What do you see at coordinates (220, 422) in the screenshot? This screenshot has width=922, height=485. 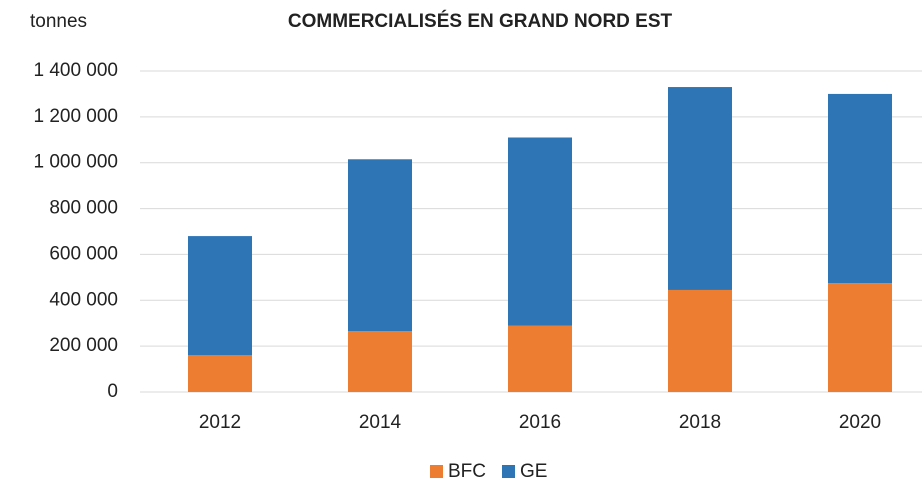 I see `x-tick-label: 2012` at bounding box center [220, 422].